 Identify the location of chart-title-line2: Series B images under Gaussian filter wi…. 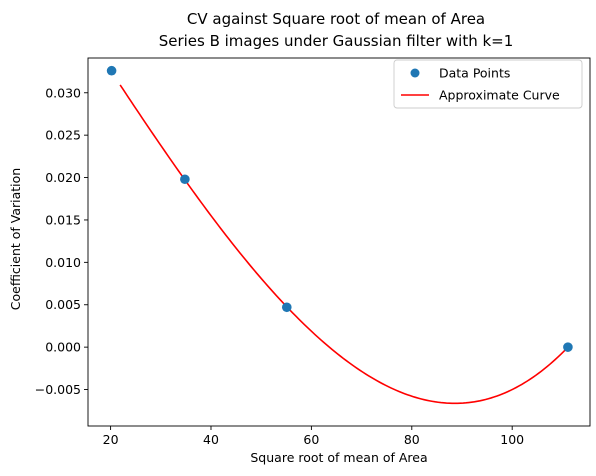
(336, 41).